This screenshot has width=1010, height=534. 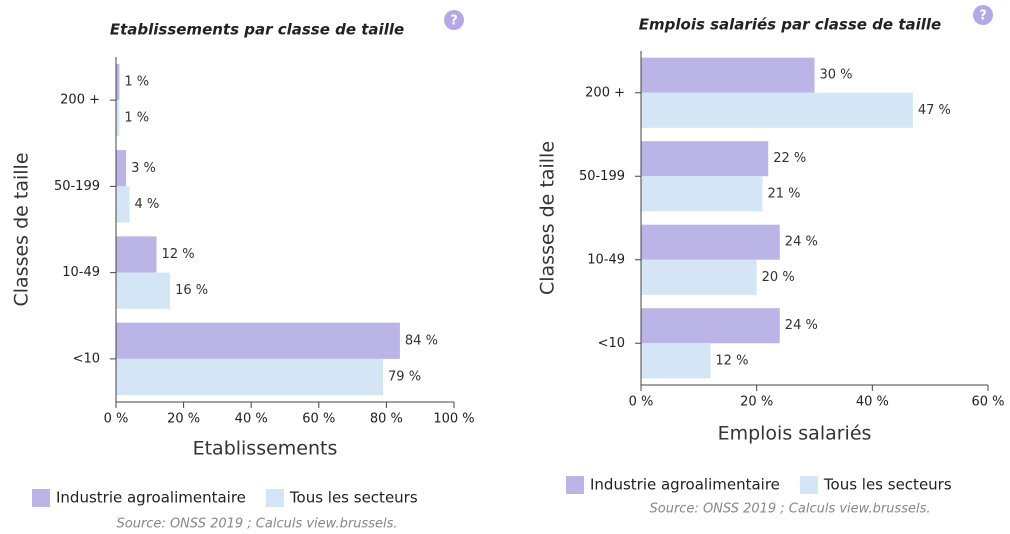 I want to click on chart-title: Emplois salariés par classe de taille, so click(x=790, y=25).